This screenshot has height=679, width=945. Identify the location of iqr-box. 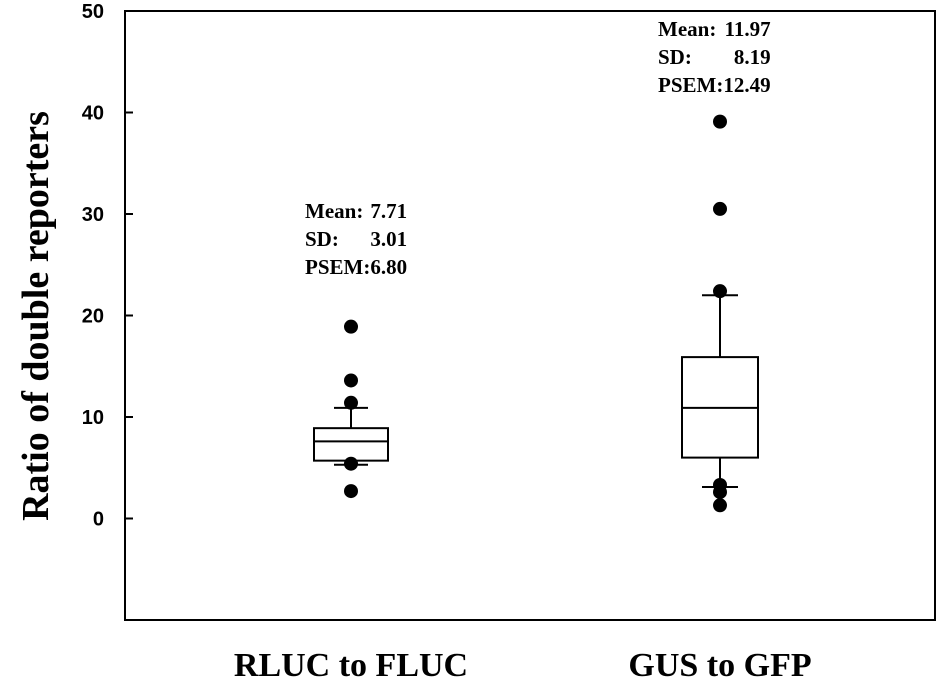
(351, 444).